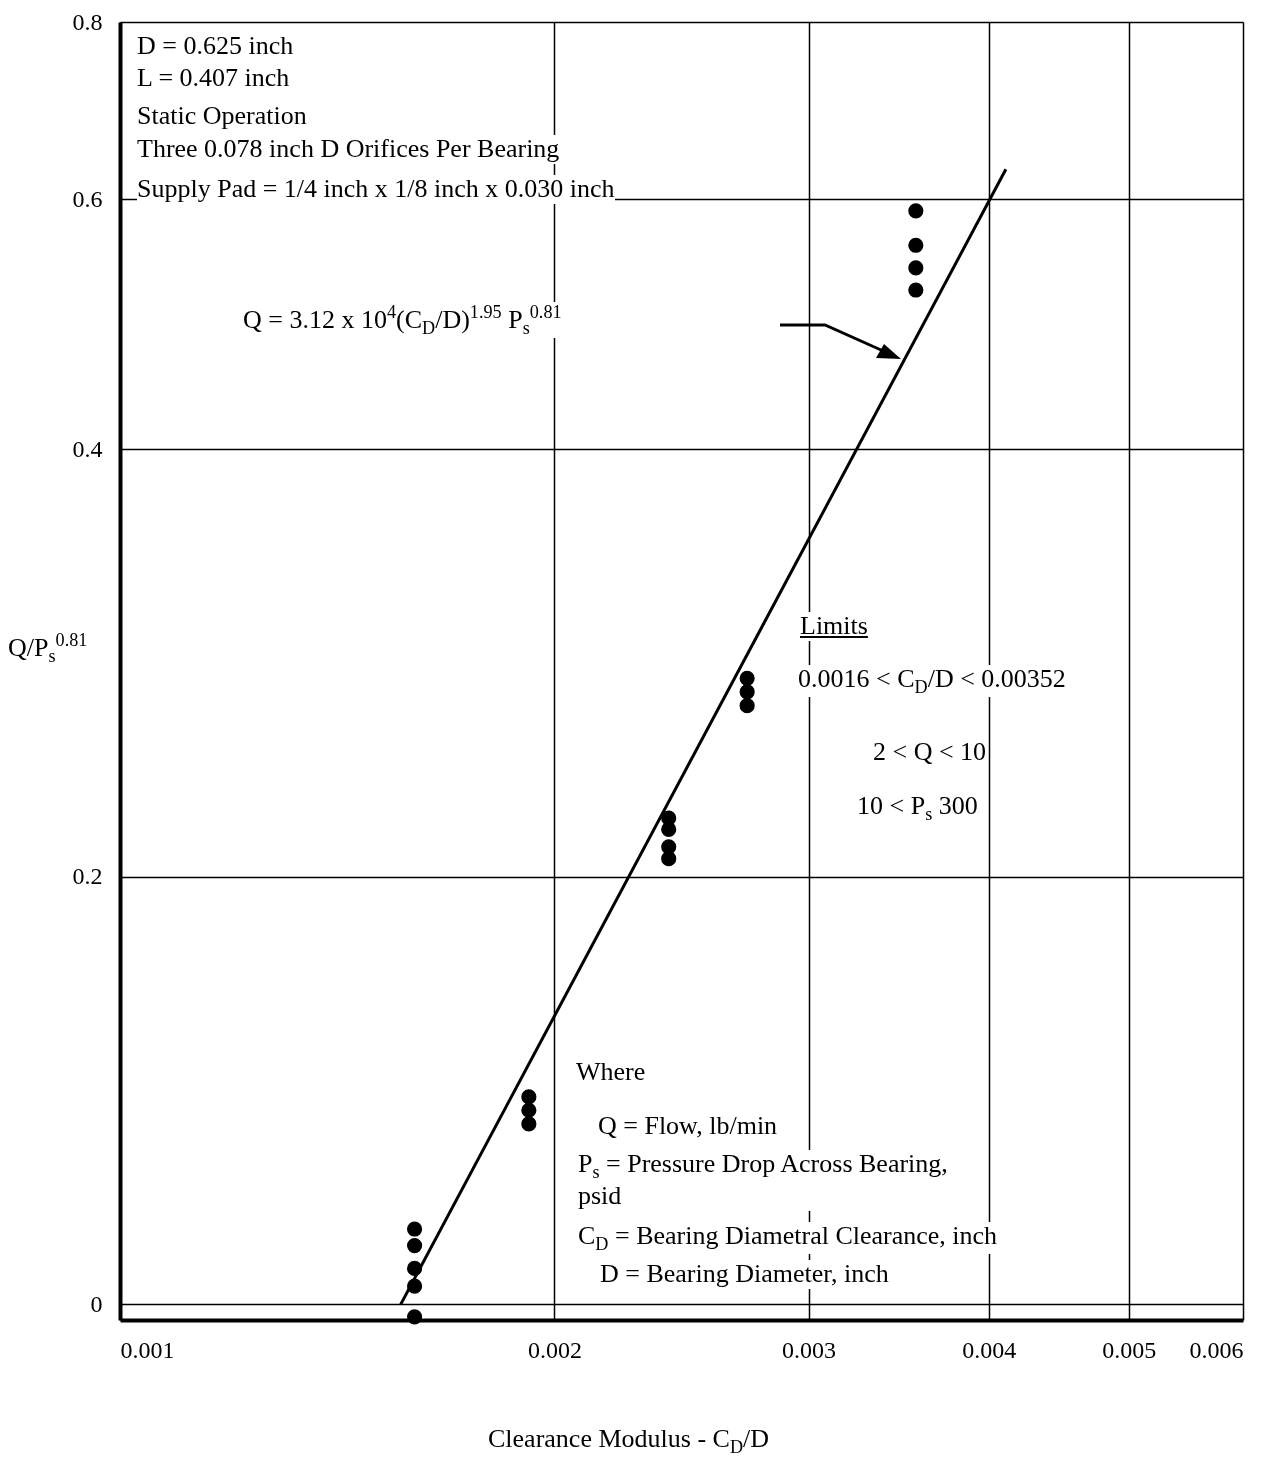 Image resolution: width=1284 pixels, height=1475 pixels. What do you see at coordinates (222, 116) in the screenshot?
I see `annotation: Static Operation` at bounding box center [222, 116].